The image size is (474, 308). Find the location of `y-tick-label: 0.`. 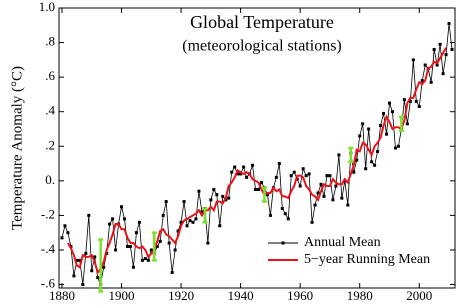

y-tick-label: 0. is located at coordinates (50, 179).